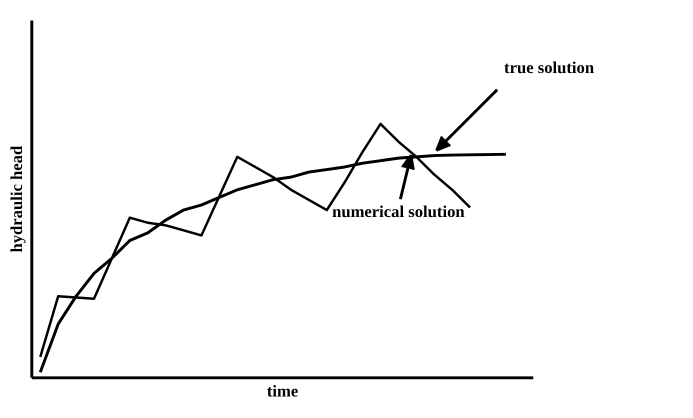 Image resolution: width=693 pixels, height=418 pixels. Describe the element at coordinates (549, 68) in the screenshot. I see `text: true solution` at that location.